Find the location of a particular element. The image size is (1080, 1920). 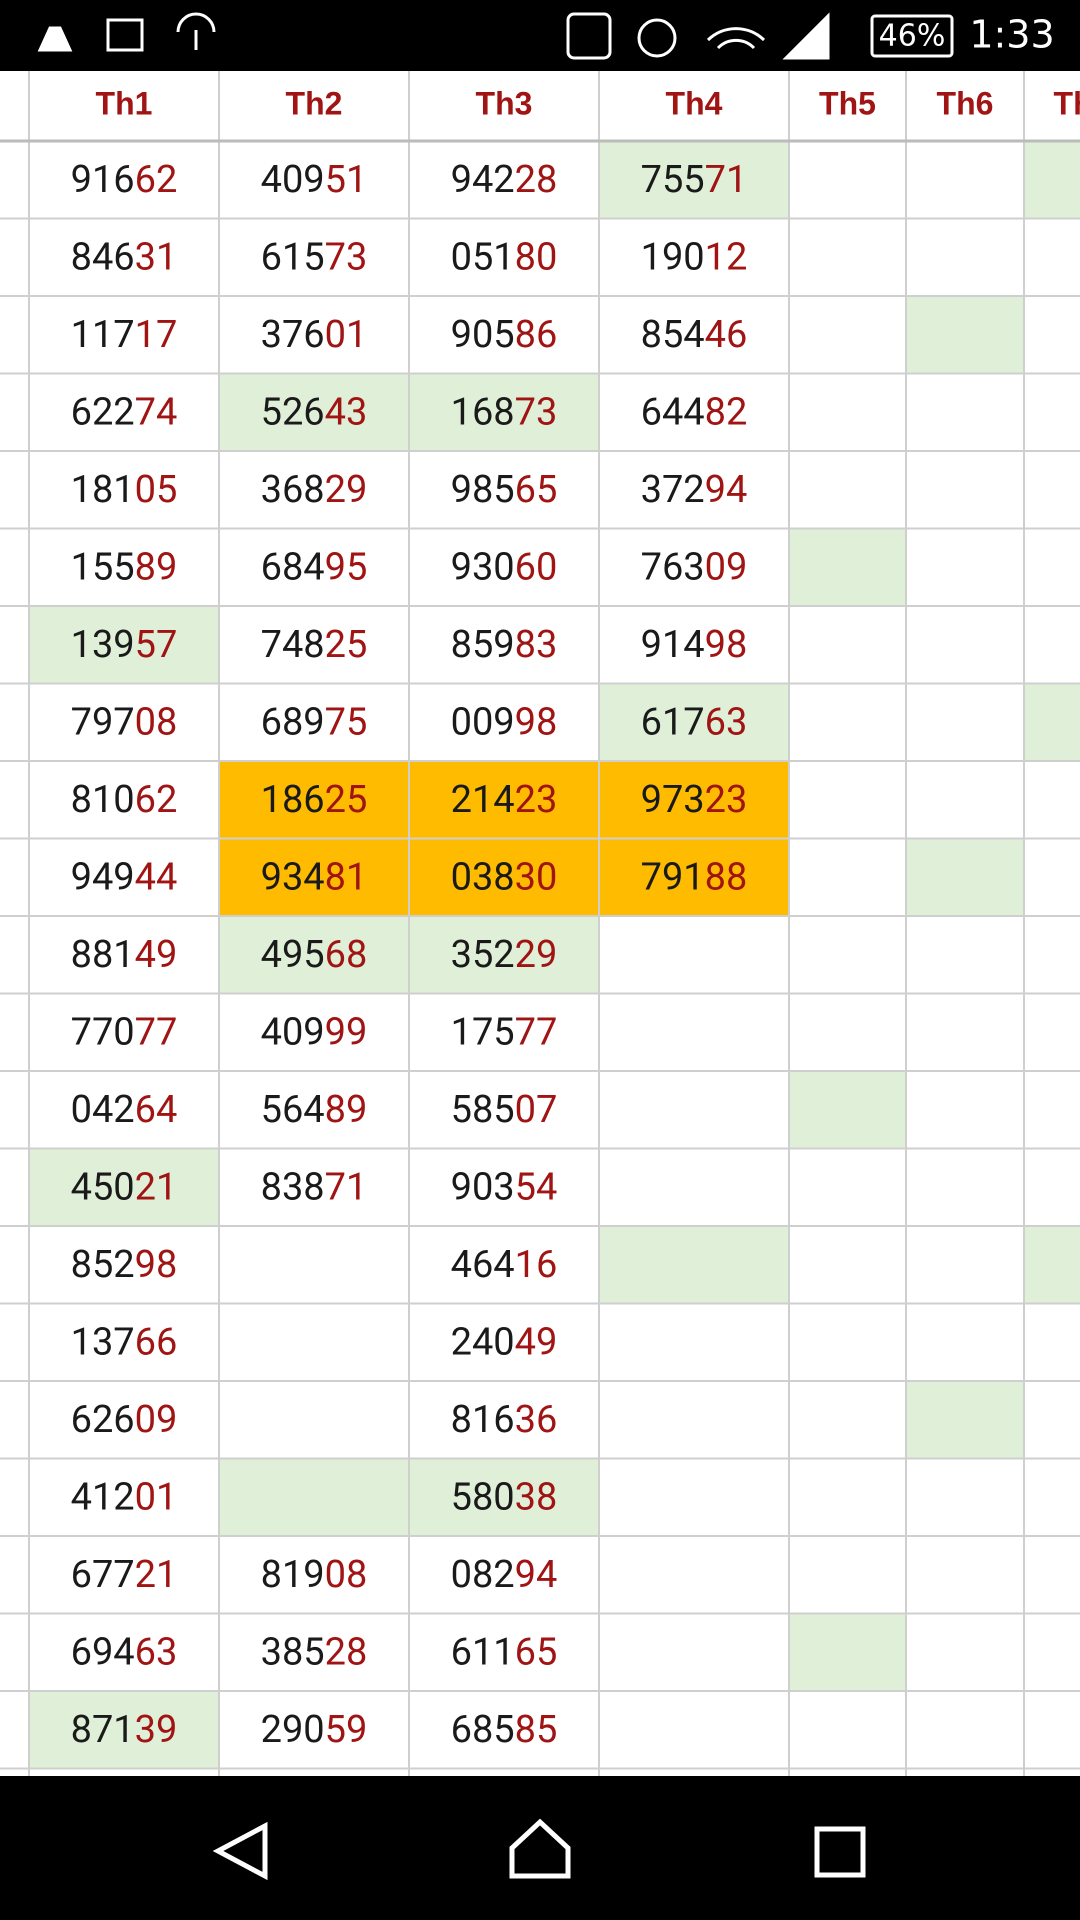

cell-number: 49568 is located at coordinates (314, 955).